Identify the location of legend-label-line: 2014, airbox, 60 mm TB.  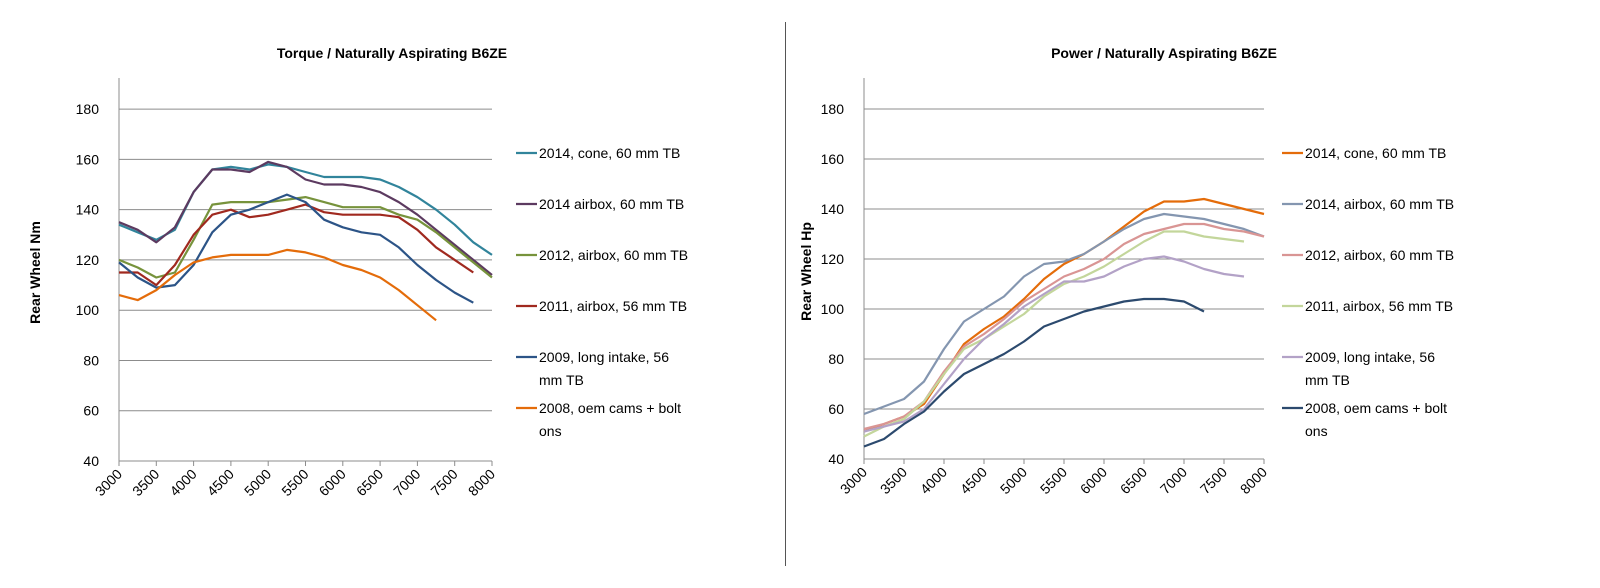
(1379, 204).